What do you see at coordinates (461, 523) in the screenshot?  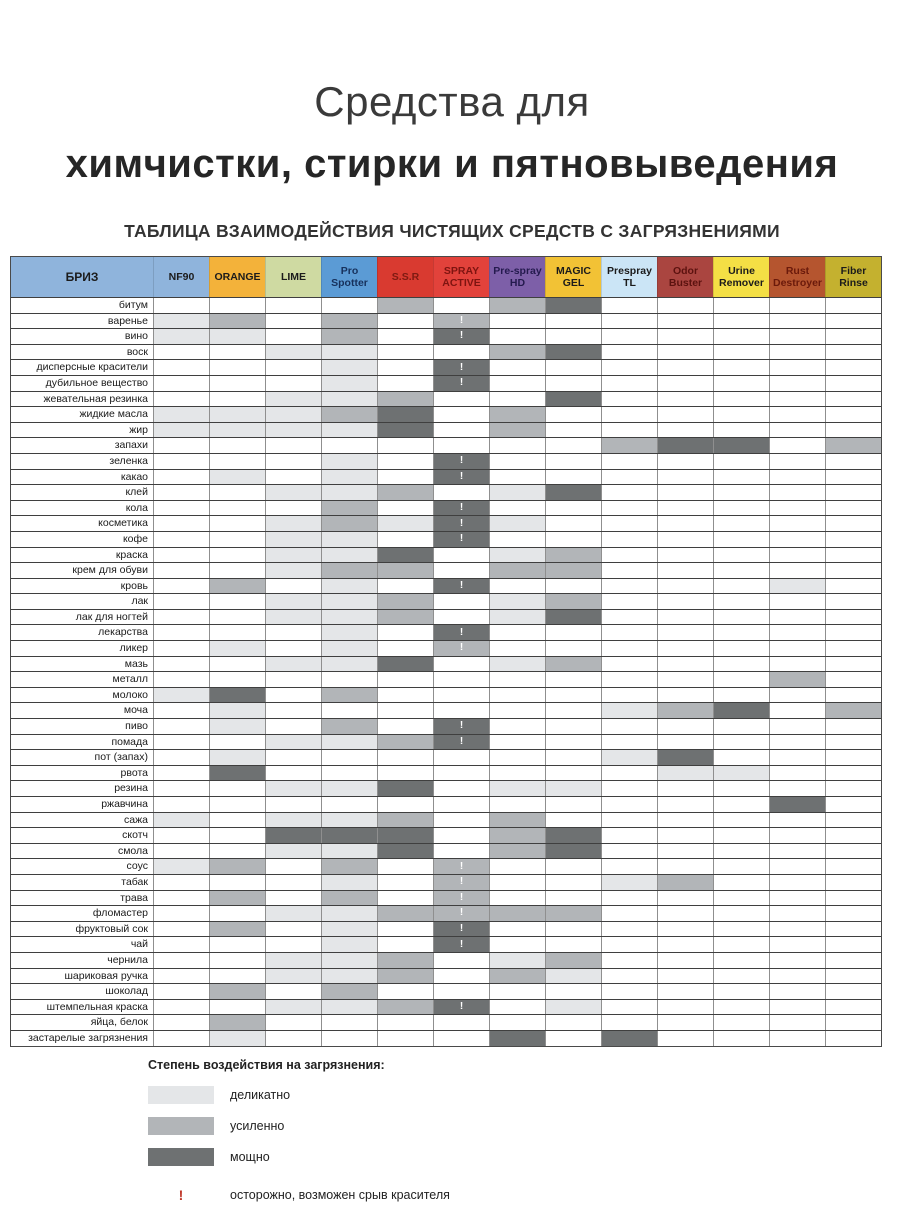 I see `matrix-cell: !` at bounding box center [461, 523].